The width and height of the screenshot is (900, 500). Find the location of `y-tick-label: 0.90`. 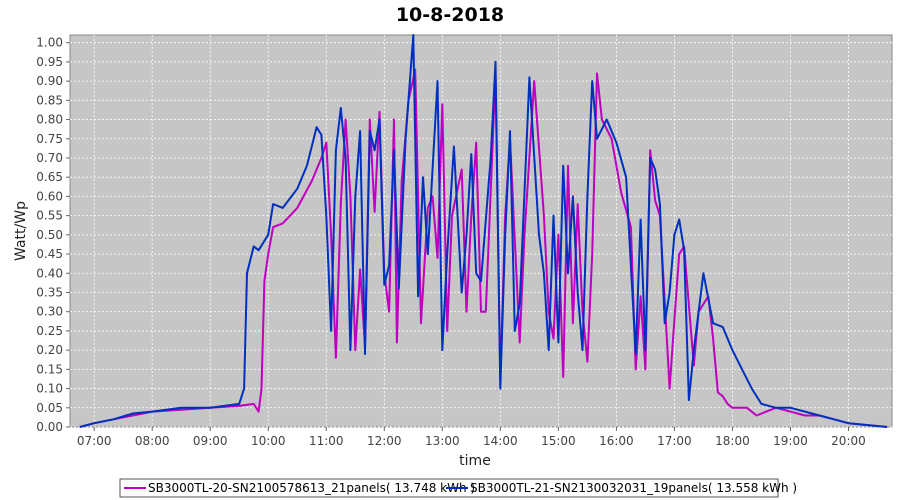

y-tick-label: 0.90 is located at coordinates (49, 81).